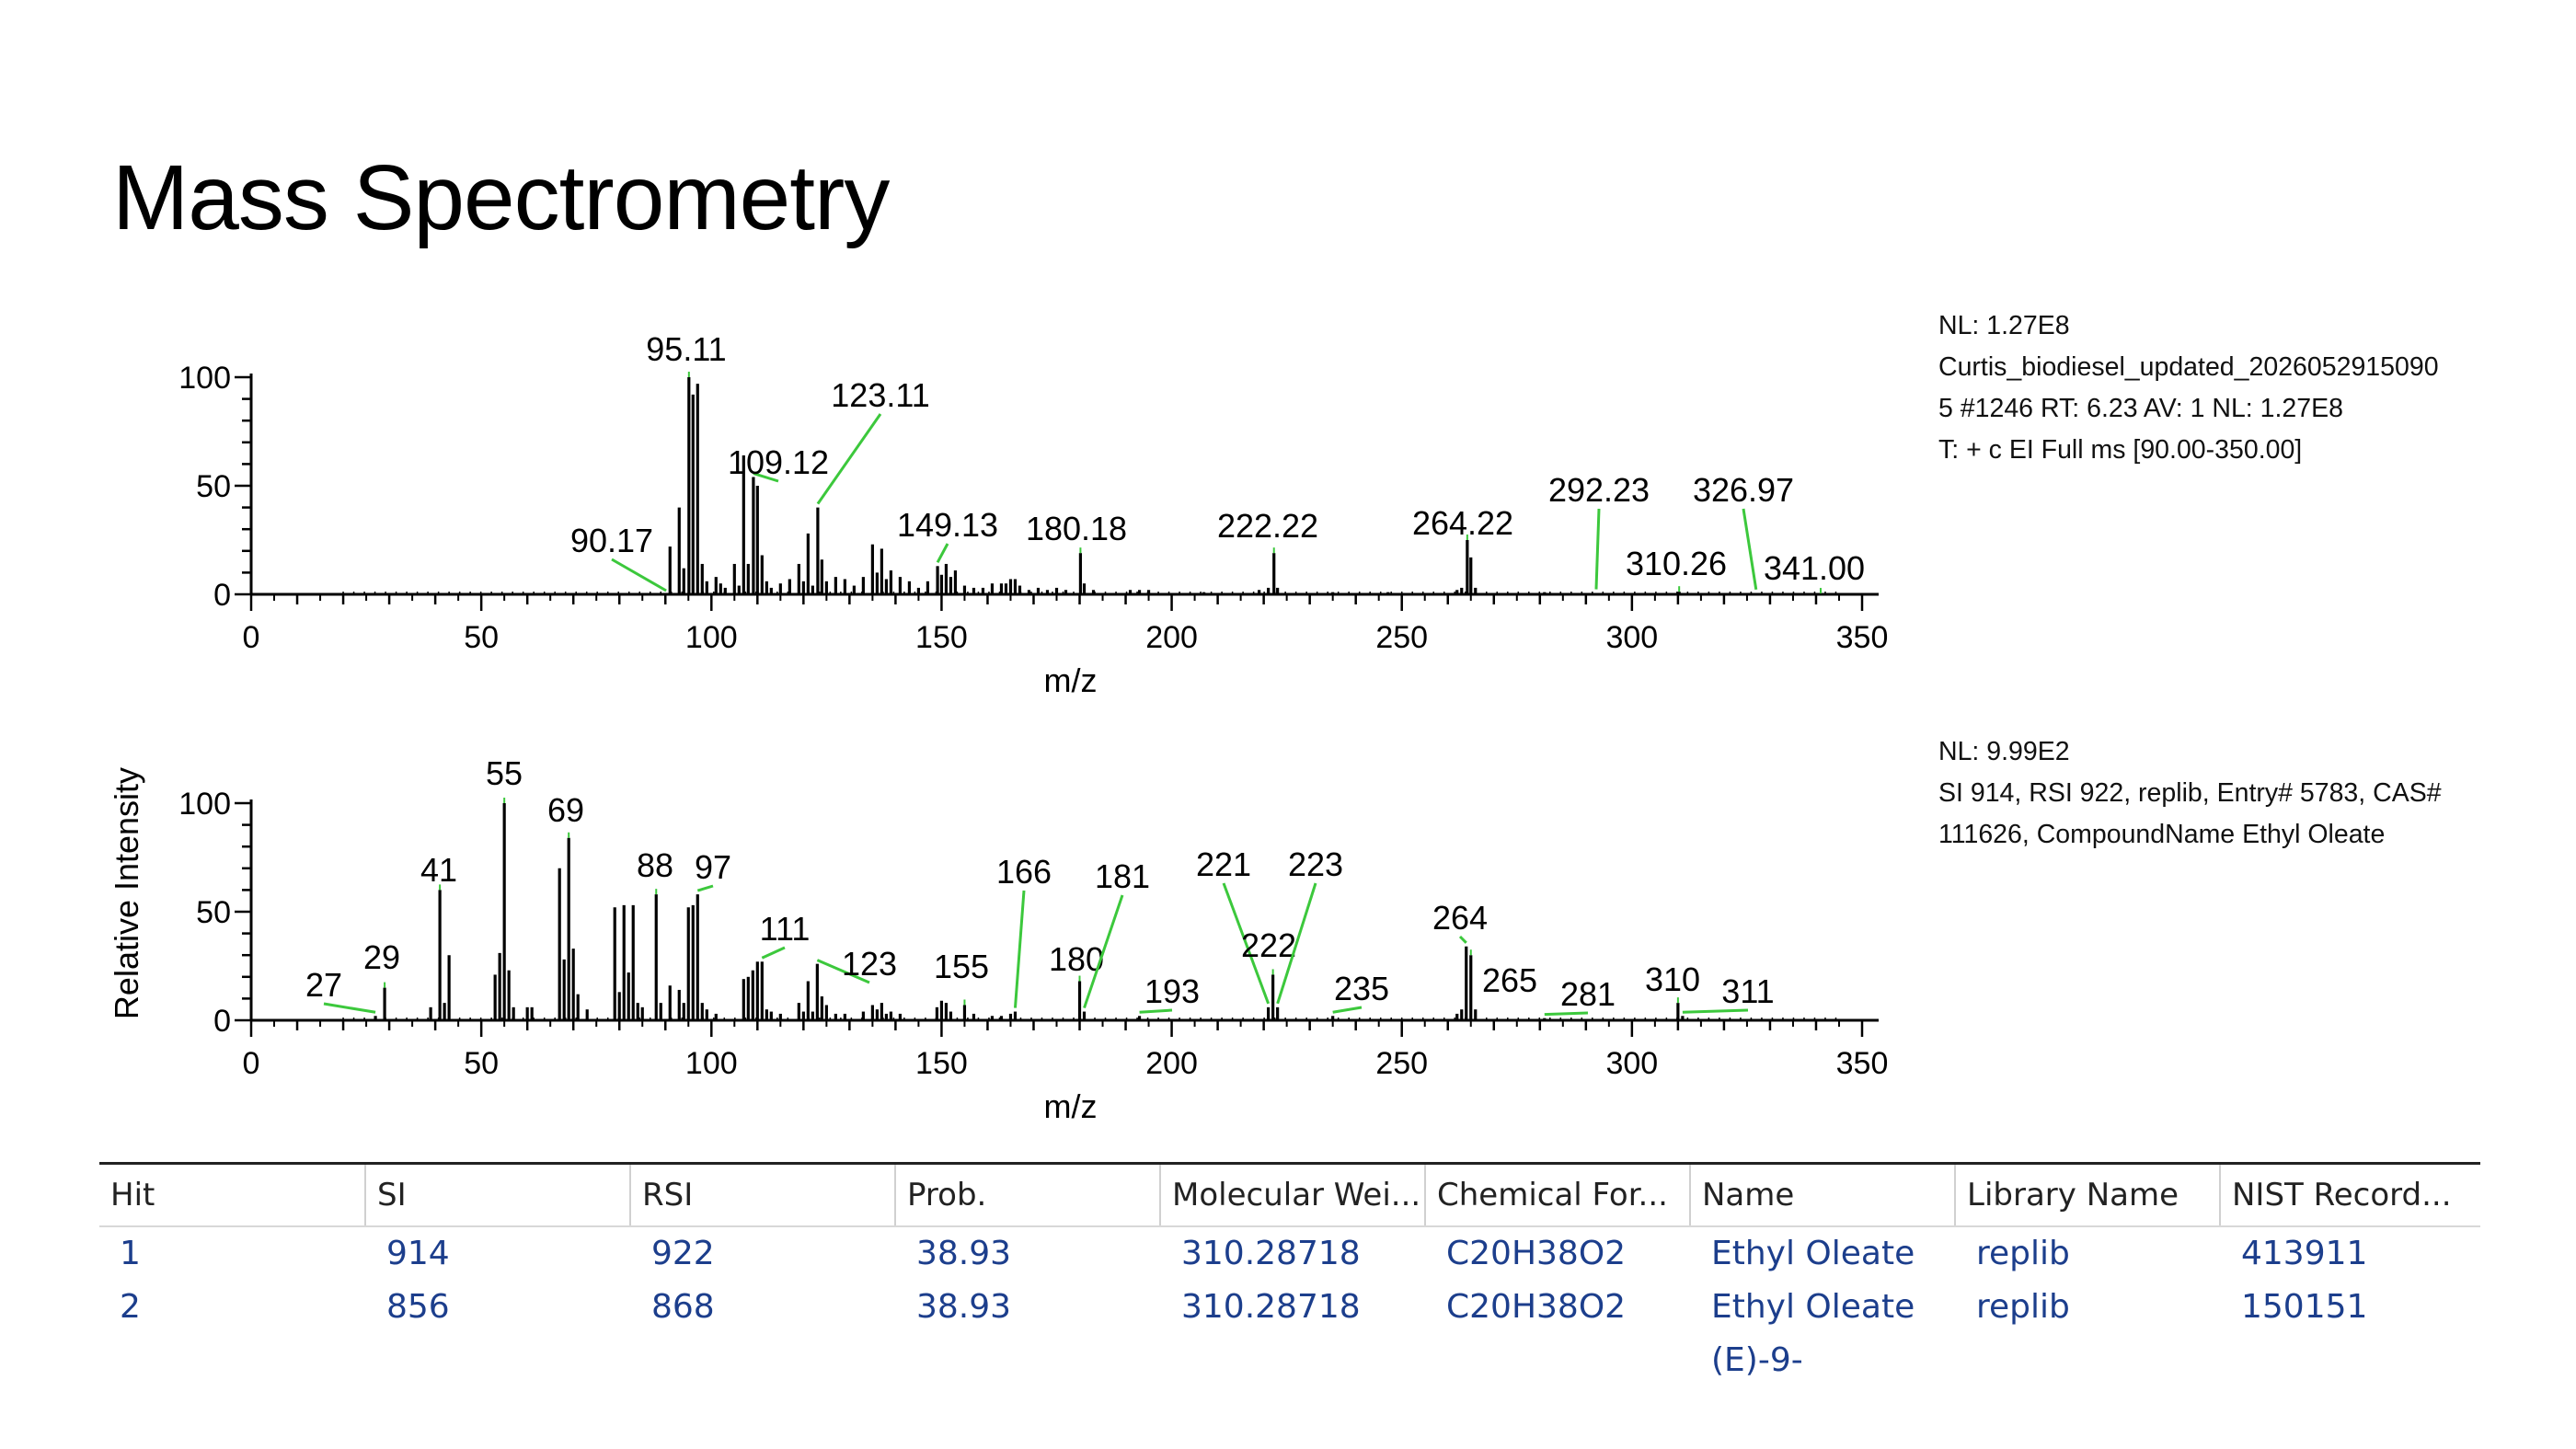 The height and width of the screenshot is (1449, 2576). Describe the element at coordinates (880, 395) in the screenshot. I see `peak-label: 123.11` at that location.